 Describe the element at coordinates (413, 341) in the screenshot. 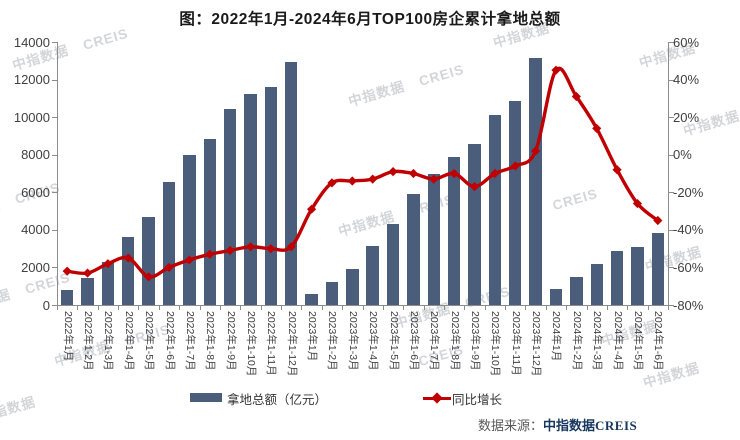

I see `x-axis-label: 2023年1-6月` at that location.